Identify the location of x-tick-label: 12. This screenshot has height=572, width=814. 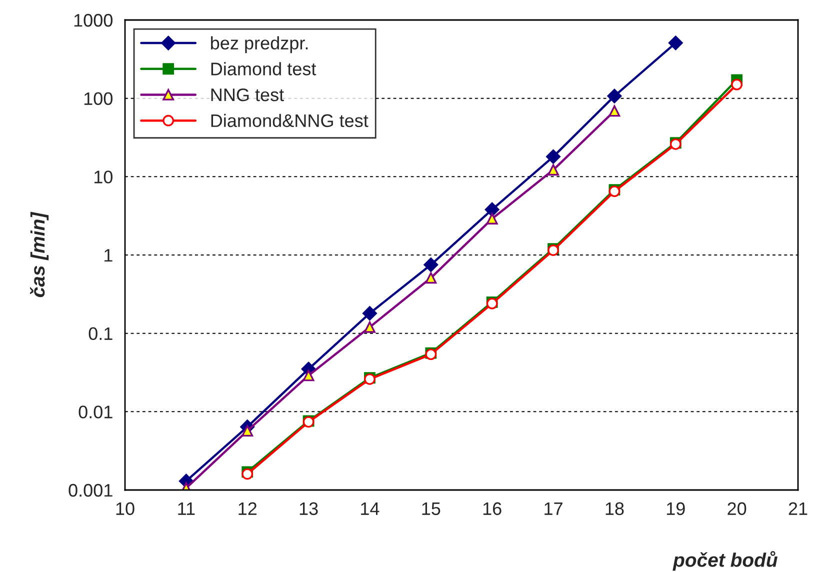
(247, 508).